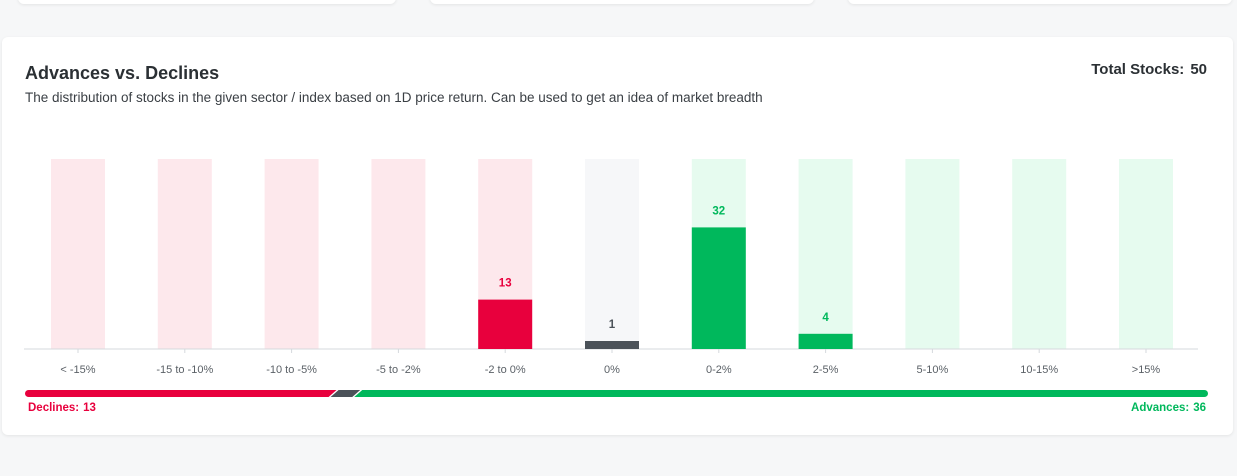 This screenshot has height=476, width=1237. Describe the element at coordinates (505, 284) in the screenshot. I see `bar-value-label: 13` at that location.